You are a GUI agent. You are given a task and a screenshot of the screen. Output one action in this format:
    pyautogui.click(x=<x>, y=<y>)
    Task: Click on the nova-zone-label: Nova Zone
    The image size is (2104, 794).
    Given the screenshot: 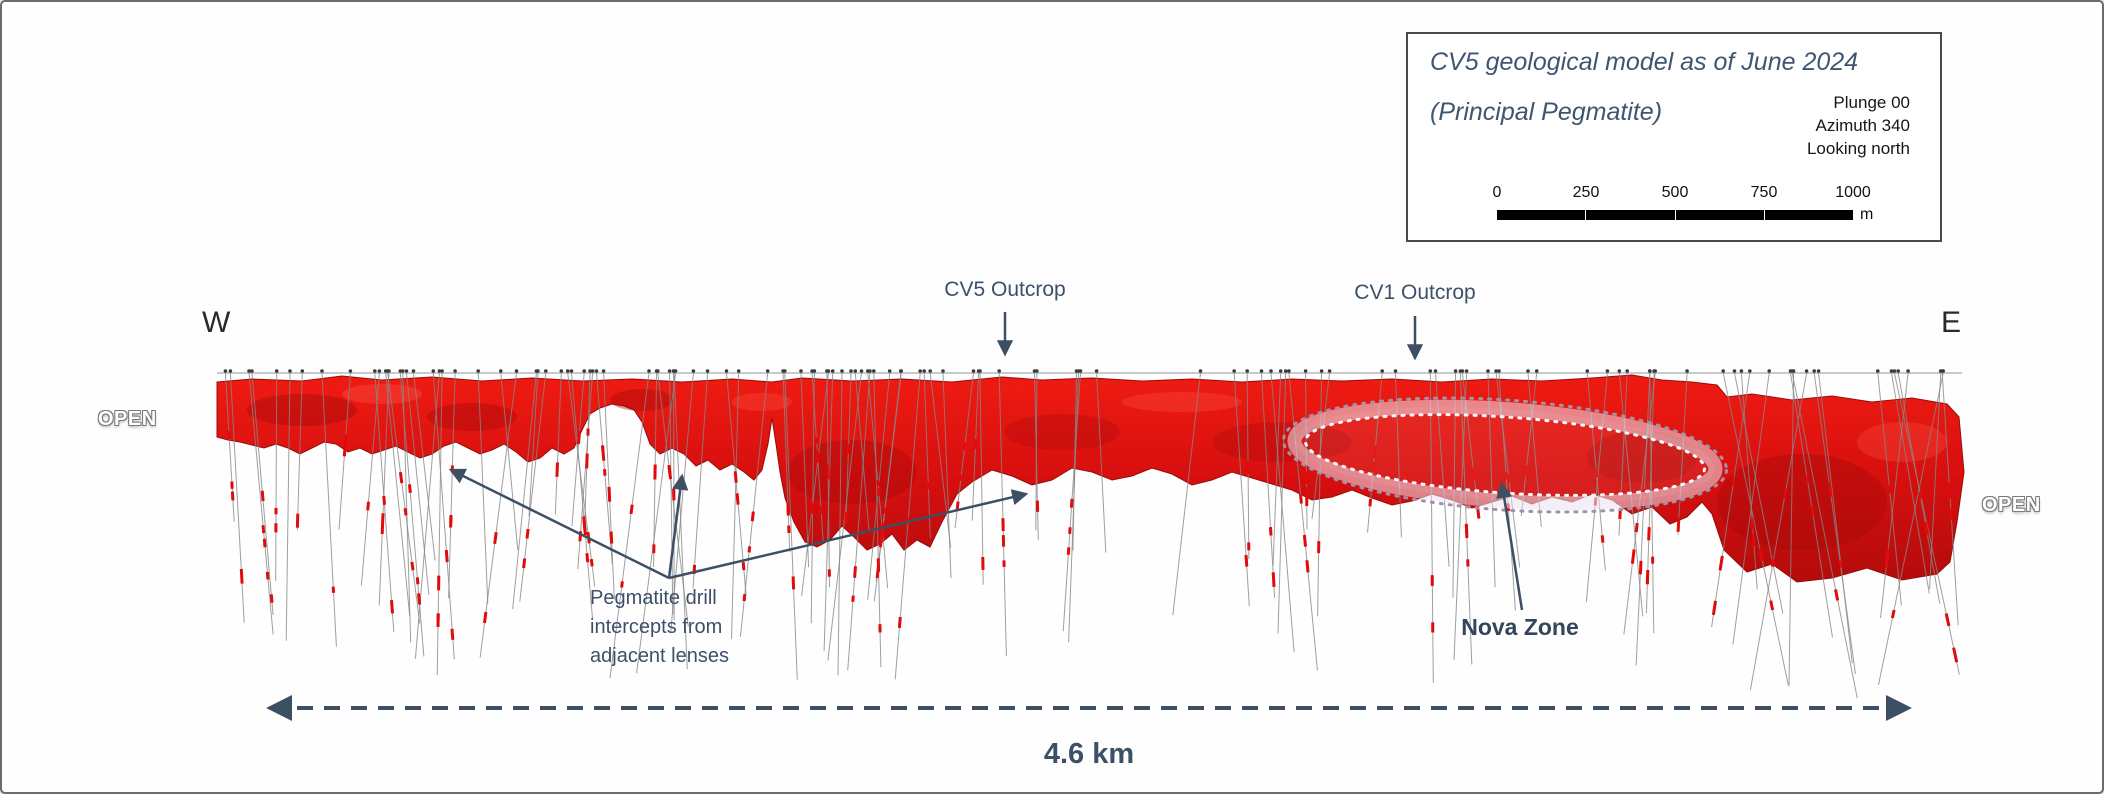 What is the action you would take?
    pyautogui.click(x=1520, y=627)
    